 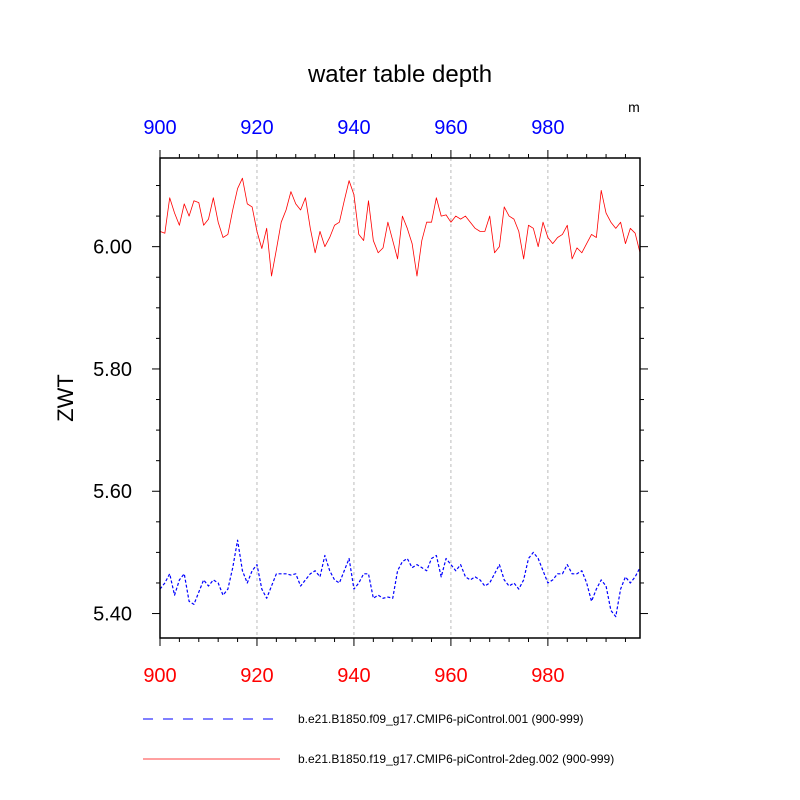 I want to click on x-tick-label-top: 980, so click(x=547, y=128).